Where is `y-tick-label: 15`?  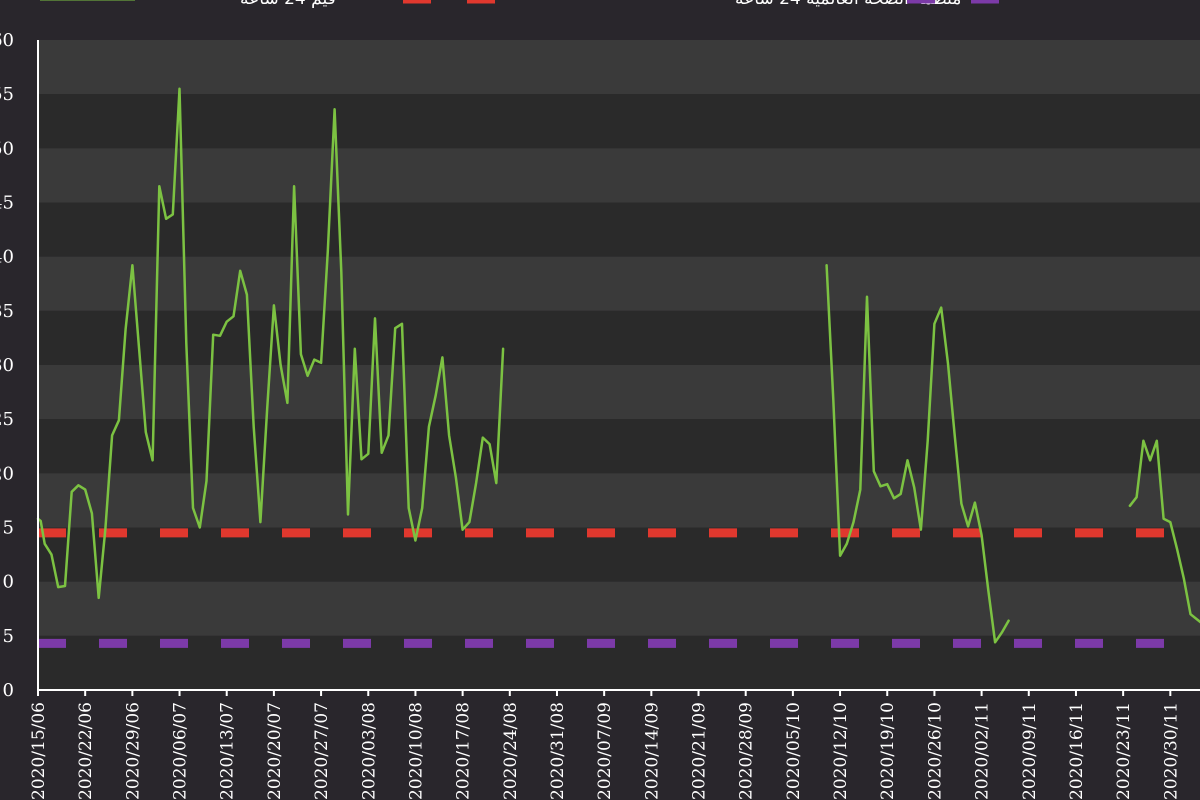
y-tick-label: 15 is located at coordinates (7, 528).